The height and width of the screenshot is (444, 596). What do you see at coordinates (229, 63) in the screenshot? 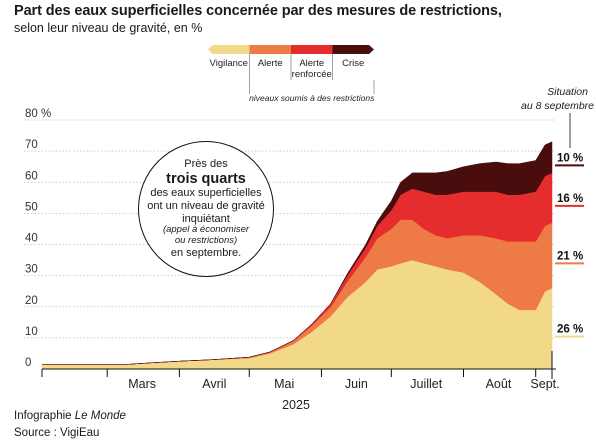
I see `legend-label: Vigilance` at bounding box center [229, 63].